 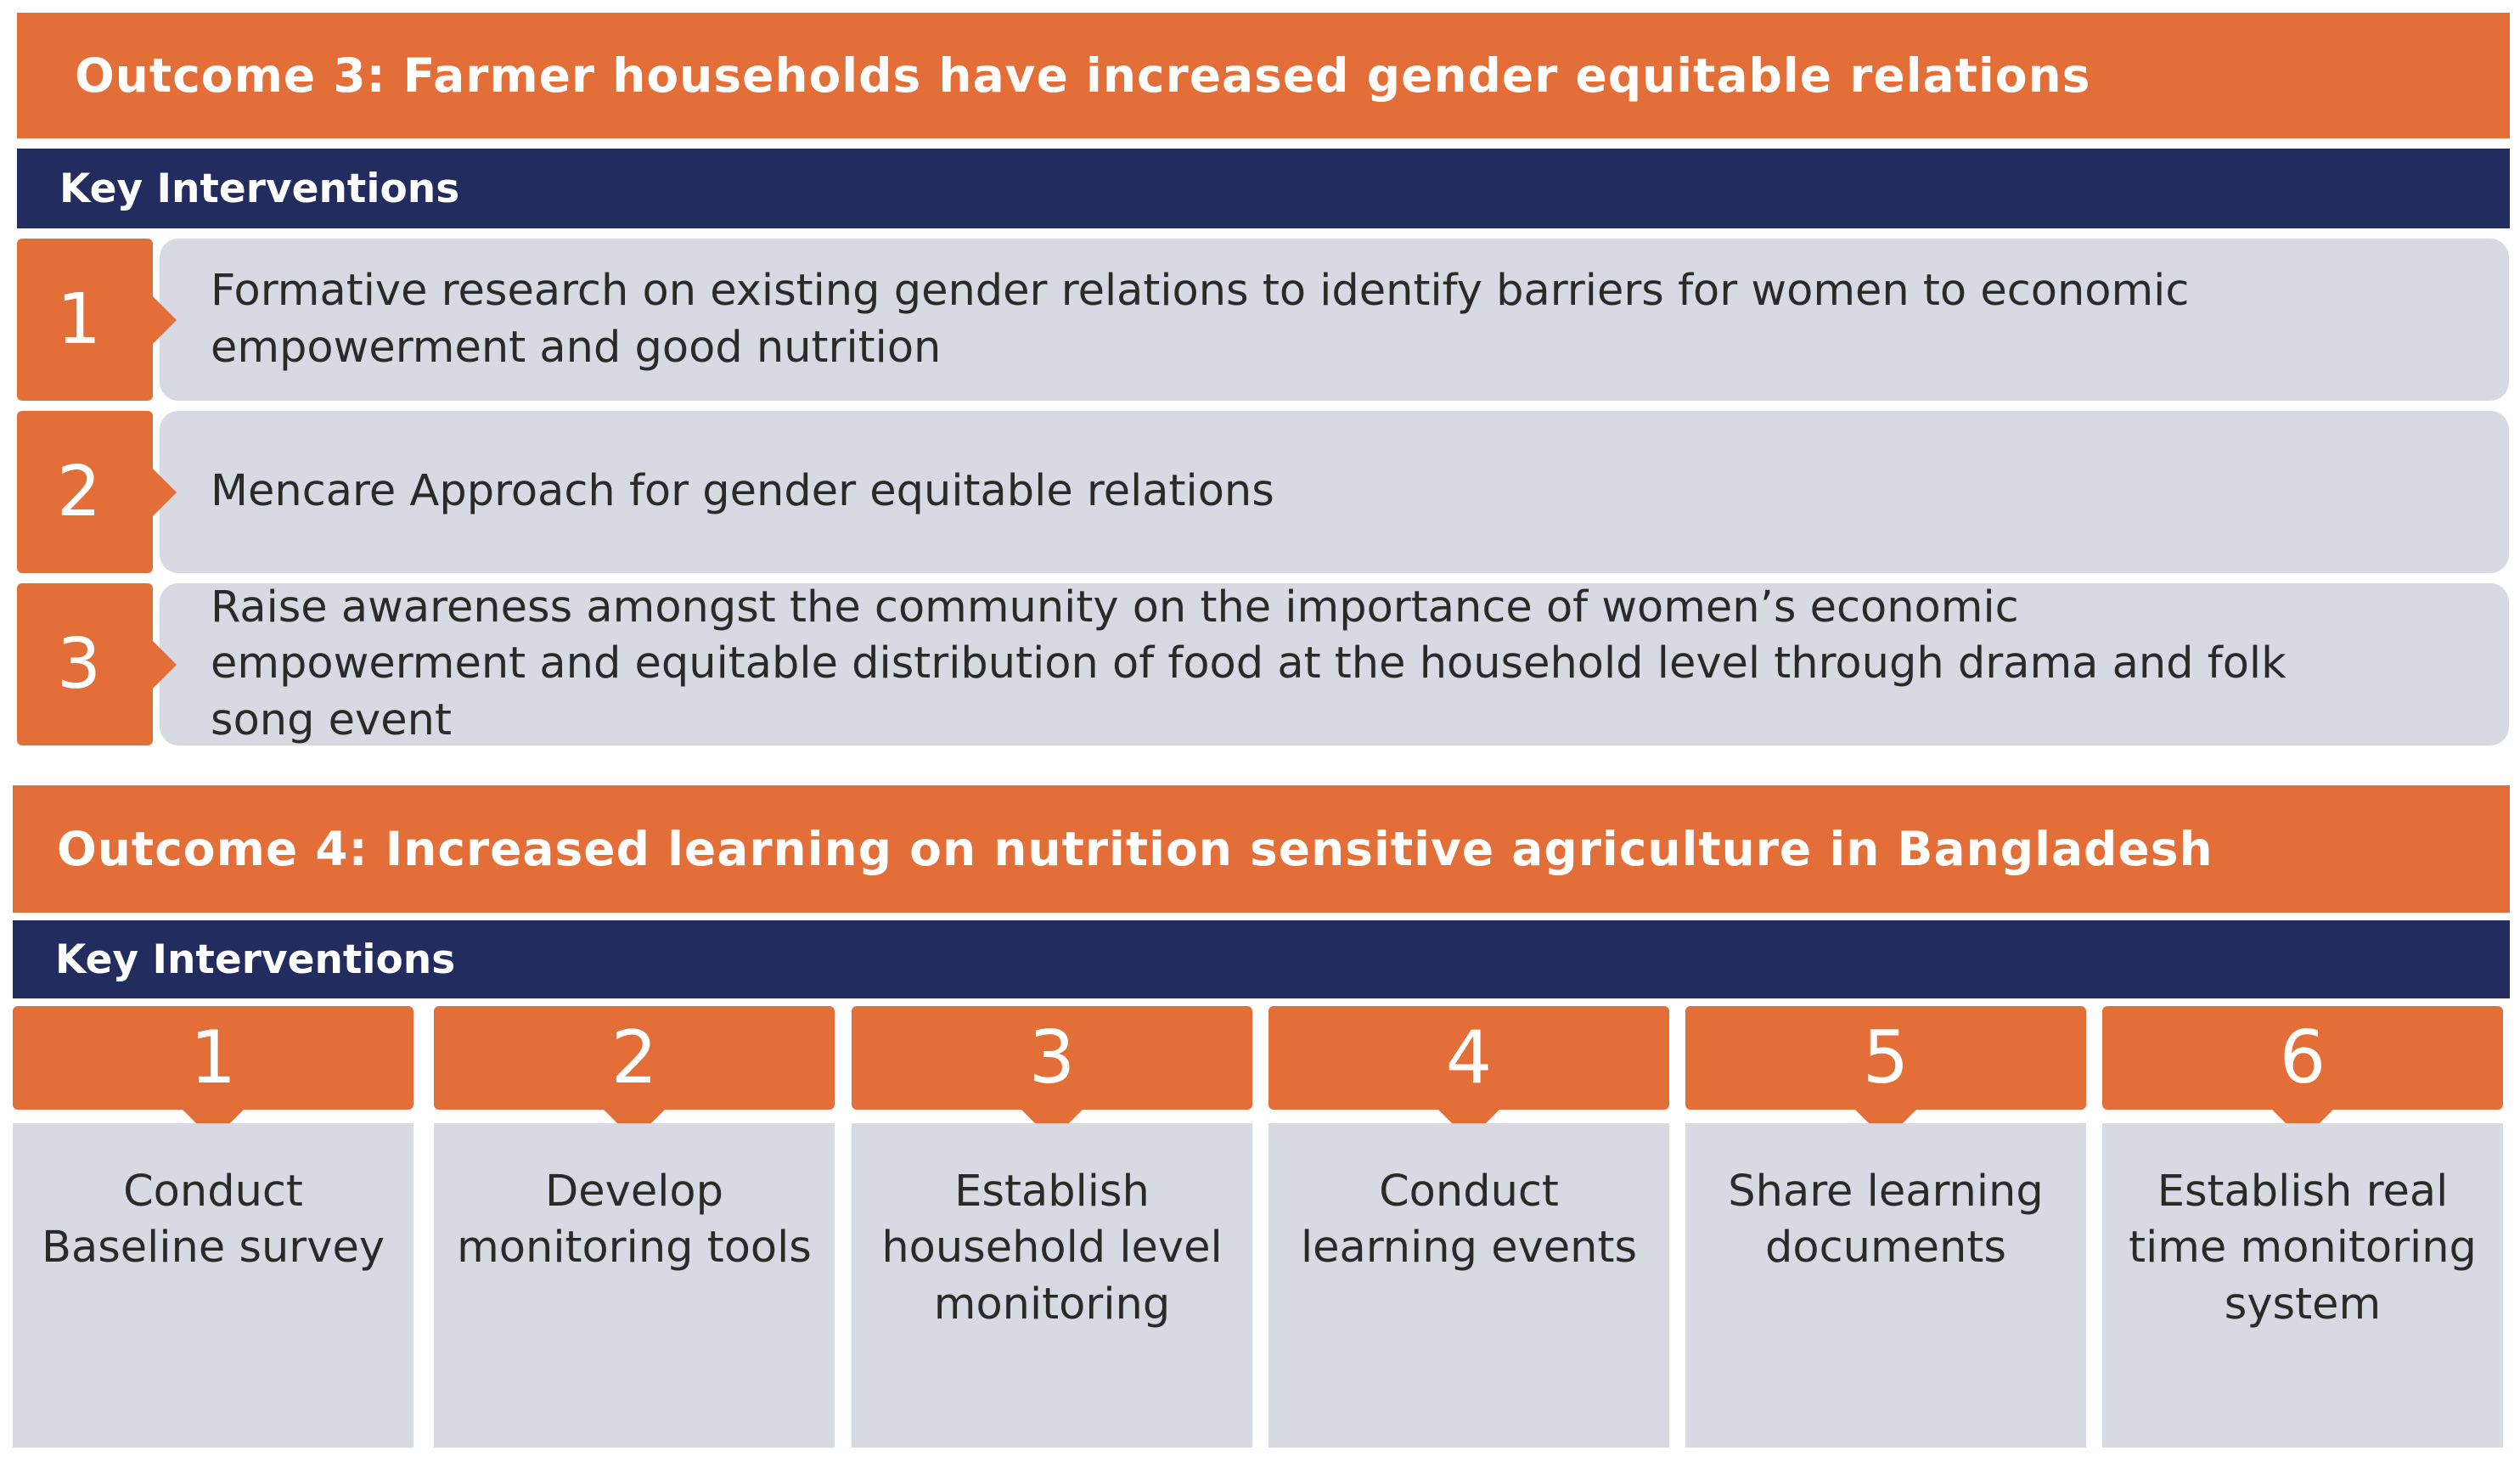 What do you see at coordinates (259, 188) in the screenshot?
I see `outcome-3-key-interventions-label: Key Interventions` at bounding box center [259, 188].